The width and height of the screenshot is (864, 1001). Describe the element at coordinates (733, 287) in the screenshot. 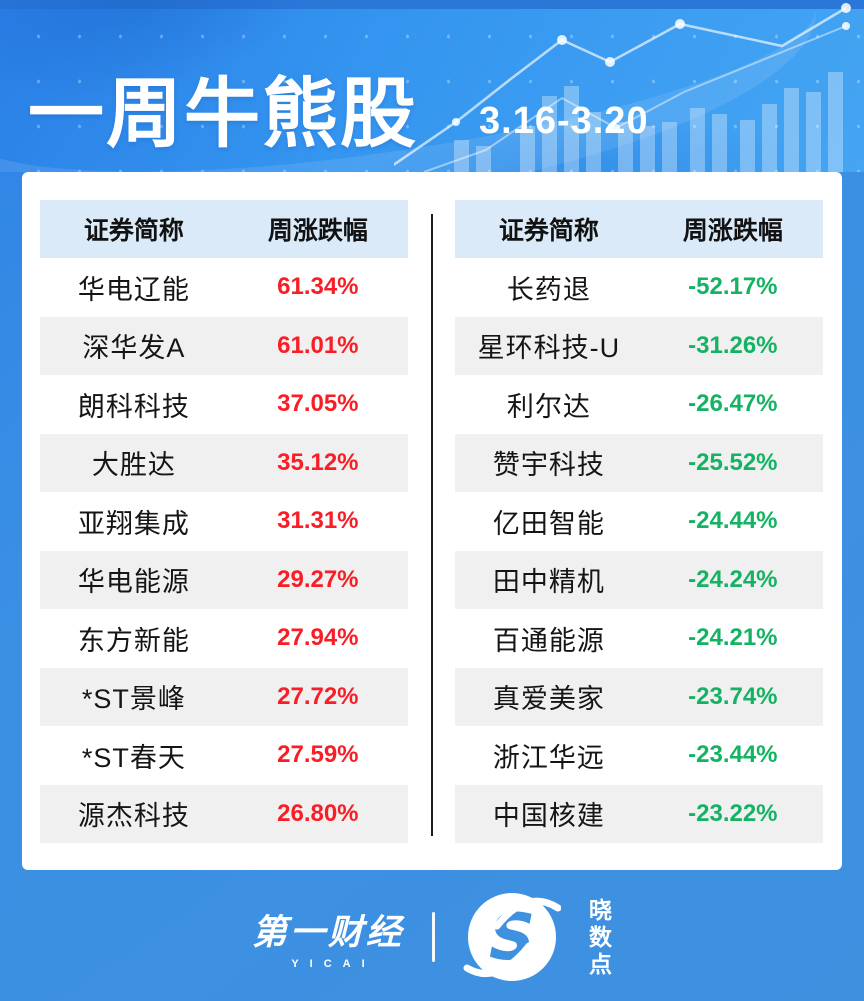

I see `weekly-change-cell: -52.17%` at that location.